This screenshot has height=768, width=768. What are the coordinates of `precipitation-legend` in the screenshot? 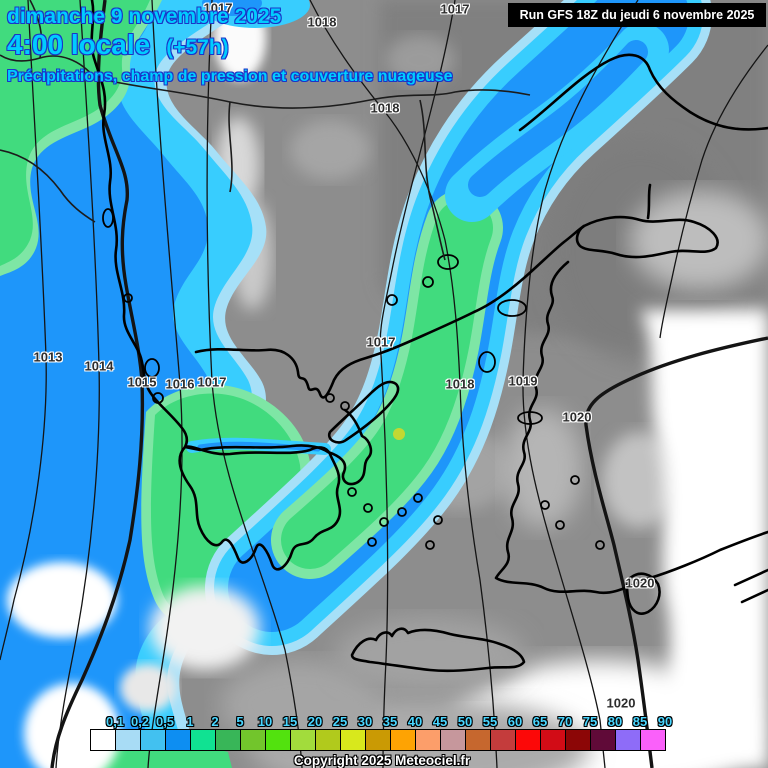 It's located at (378, 740).